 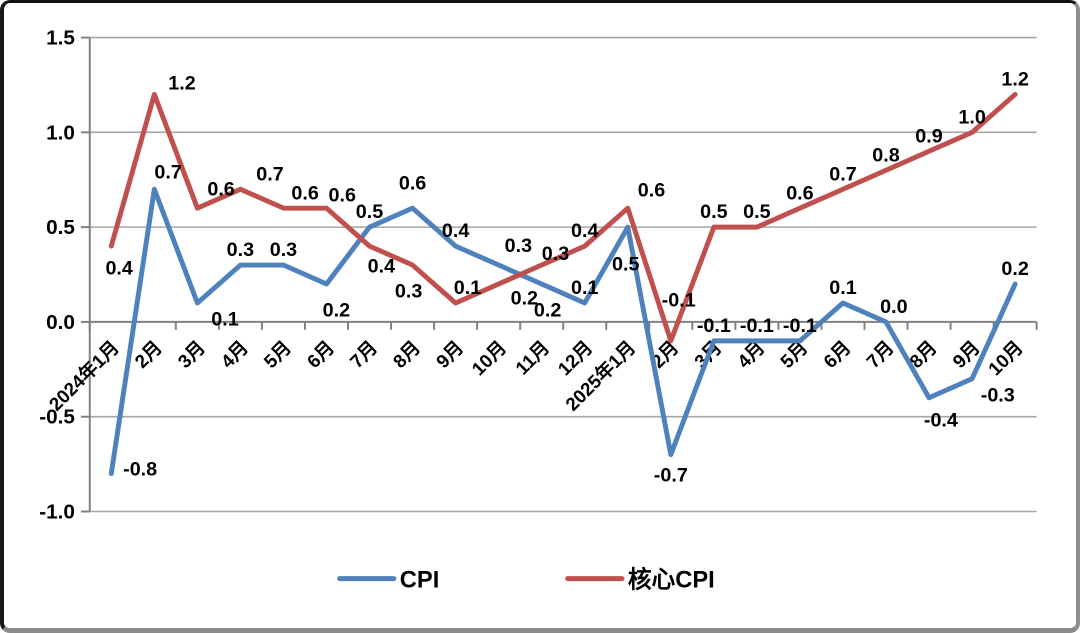 I want to click on core-cpi-data-label: -0.1, so click(x=679, y=300).